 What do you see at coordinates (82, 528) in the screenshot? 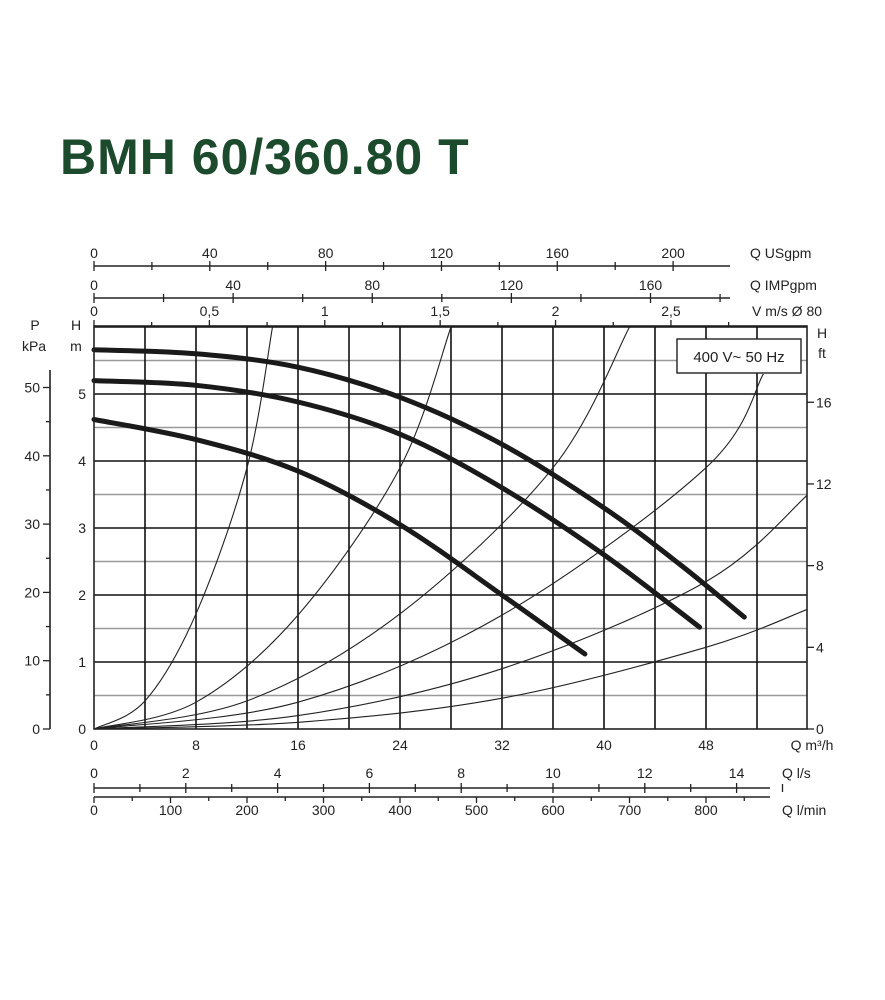
I see `h-m-tick-label: 3` at bounding box center [82, 528].